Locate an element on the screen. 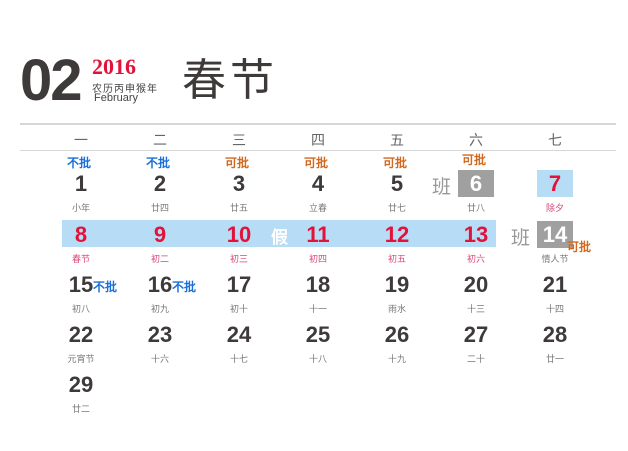  day-cell-1: 1 is located at coordinates (81, 183).